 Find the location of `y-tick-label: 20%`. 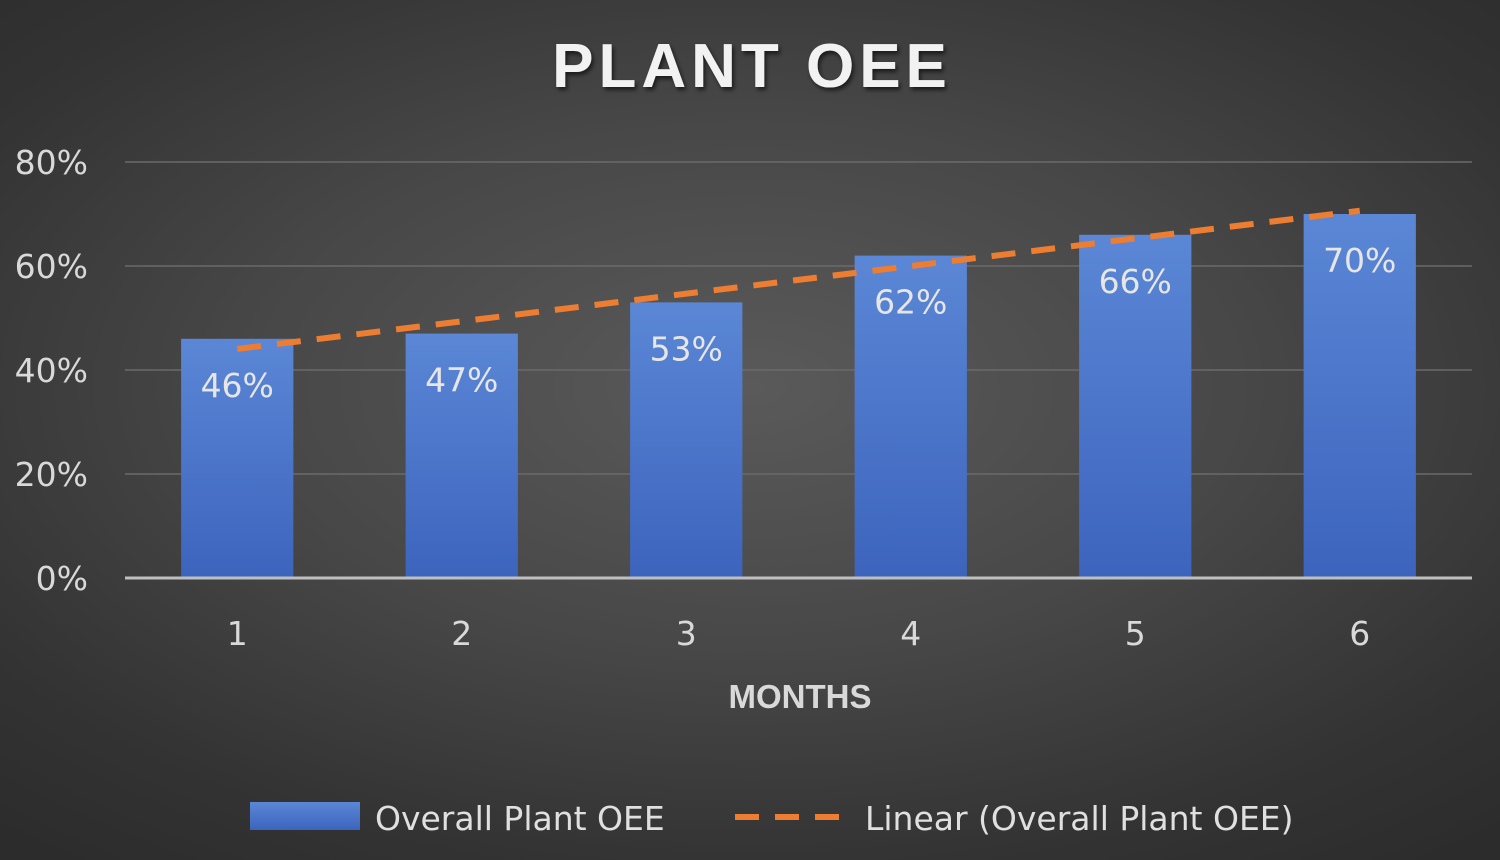

y-tick-label: 20% is located at coordinates (51, 474).